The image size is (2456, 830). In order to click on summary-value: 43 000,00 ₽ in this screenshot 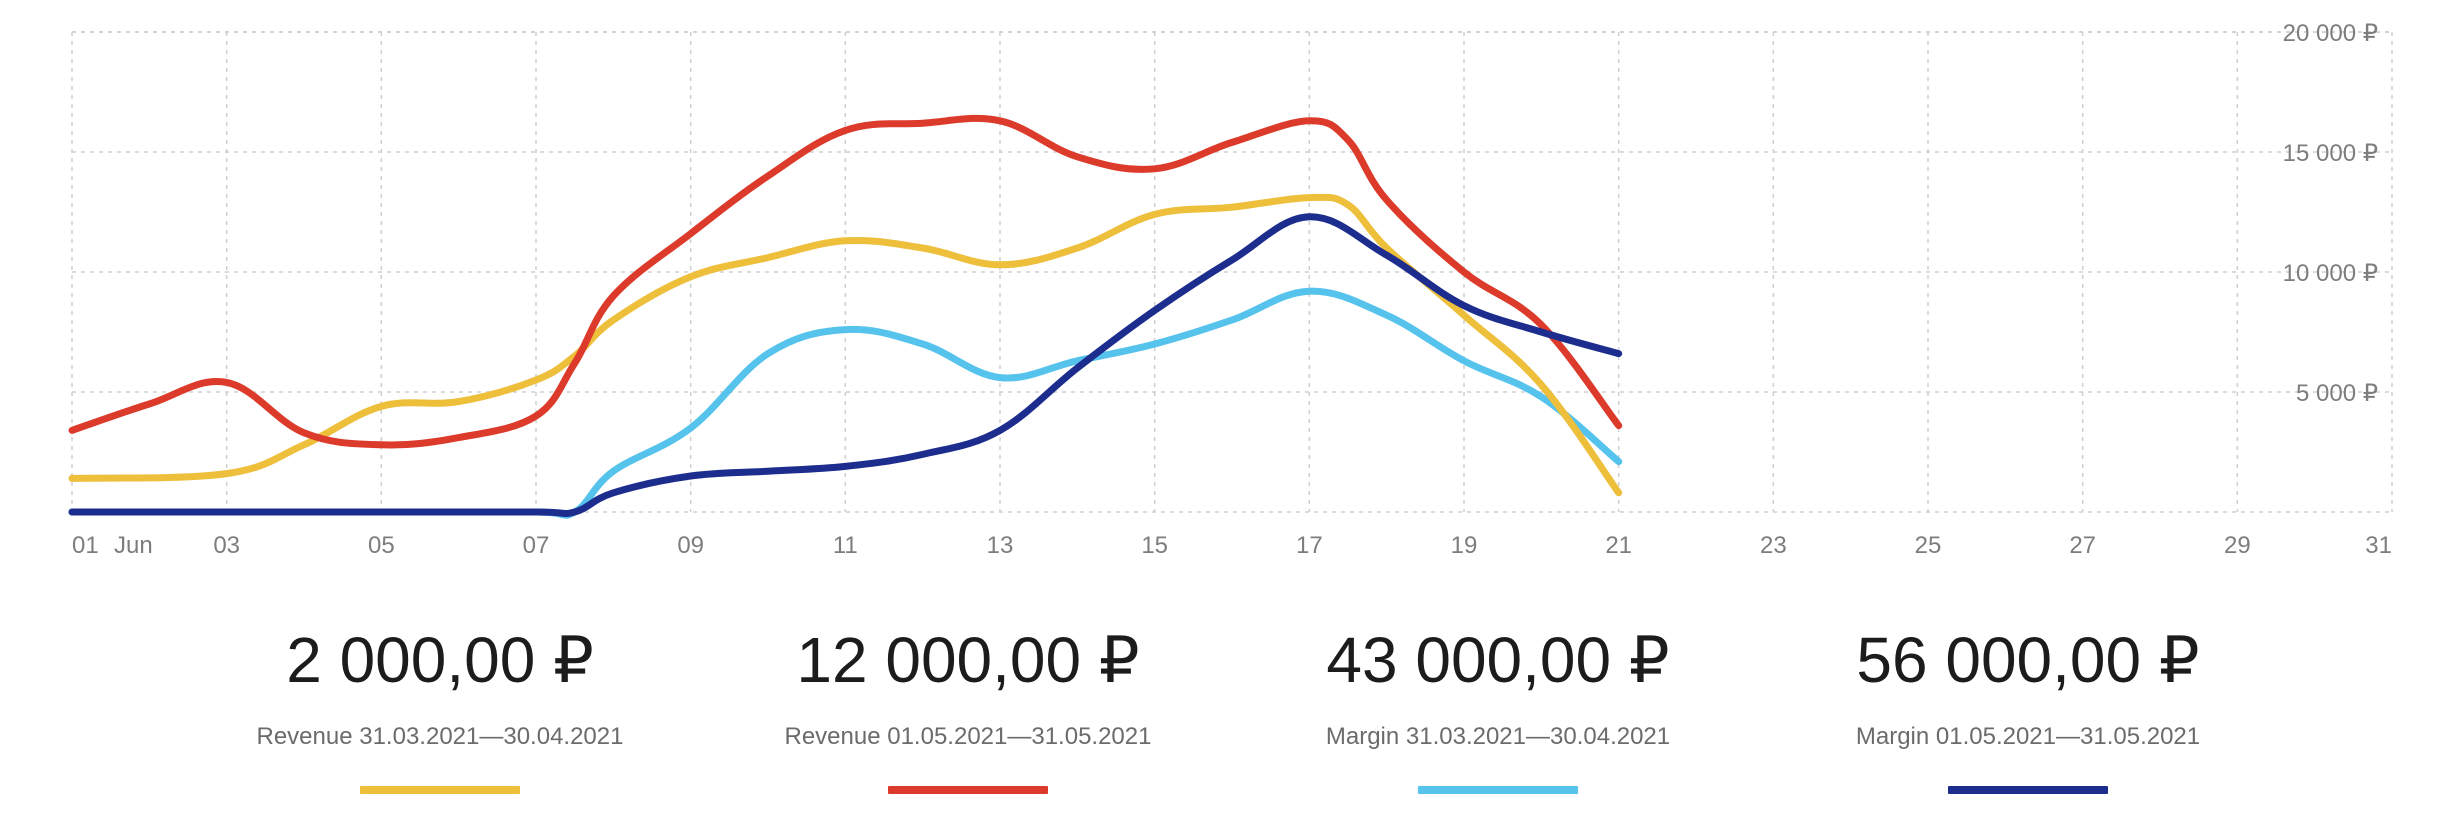, I will do `click(1498, 660)`.